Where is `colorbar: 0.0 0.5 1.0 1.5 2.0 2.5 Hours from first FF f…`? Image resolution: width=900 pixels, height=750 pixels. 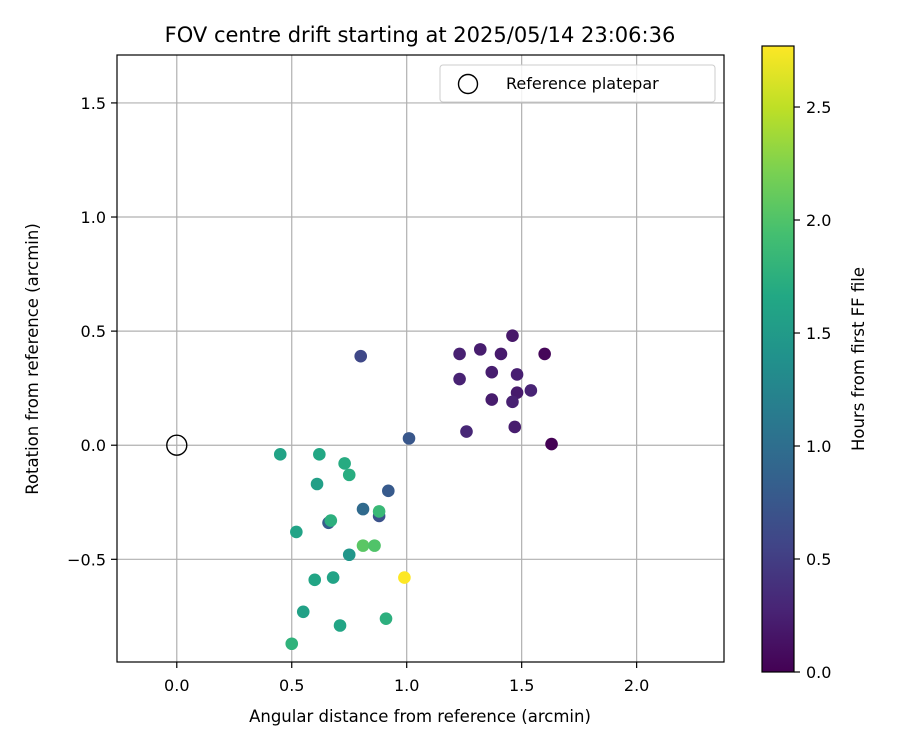
colorbar: 0.0 0.5 1.0 1.5 2.0 2.5 Hours from first FF f… is located at coordinates (814, 363).